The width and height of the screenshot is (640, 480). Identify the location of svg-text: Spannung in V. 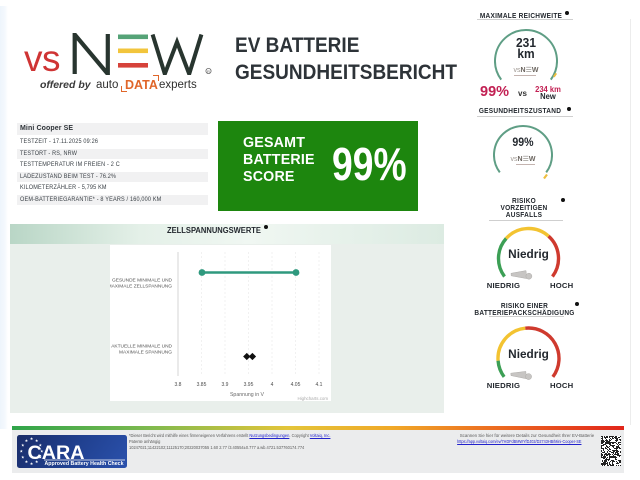
(247, 395).